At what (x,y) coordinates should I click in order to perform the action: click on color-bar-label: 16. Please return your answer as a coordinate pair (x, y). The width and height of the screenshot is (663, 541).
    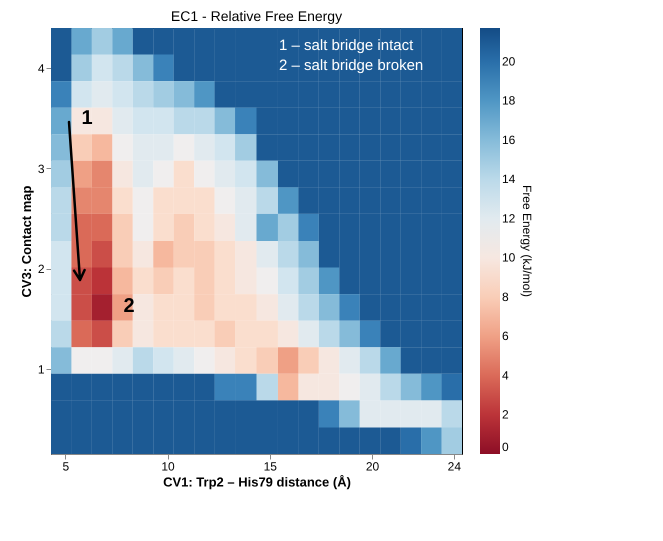
    Looking at the image, I should click on (509, 139).